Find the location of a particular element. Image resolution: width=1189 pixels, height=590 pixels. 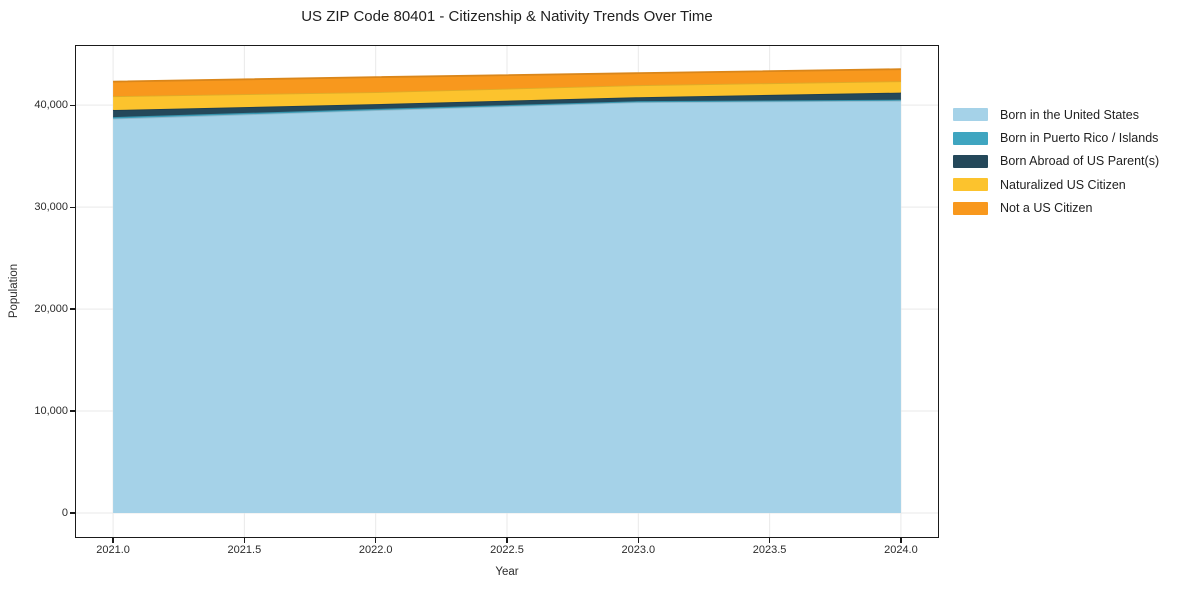

area-born-abroad-of-us-parent-s- is located at coordinates (507, 105).